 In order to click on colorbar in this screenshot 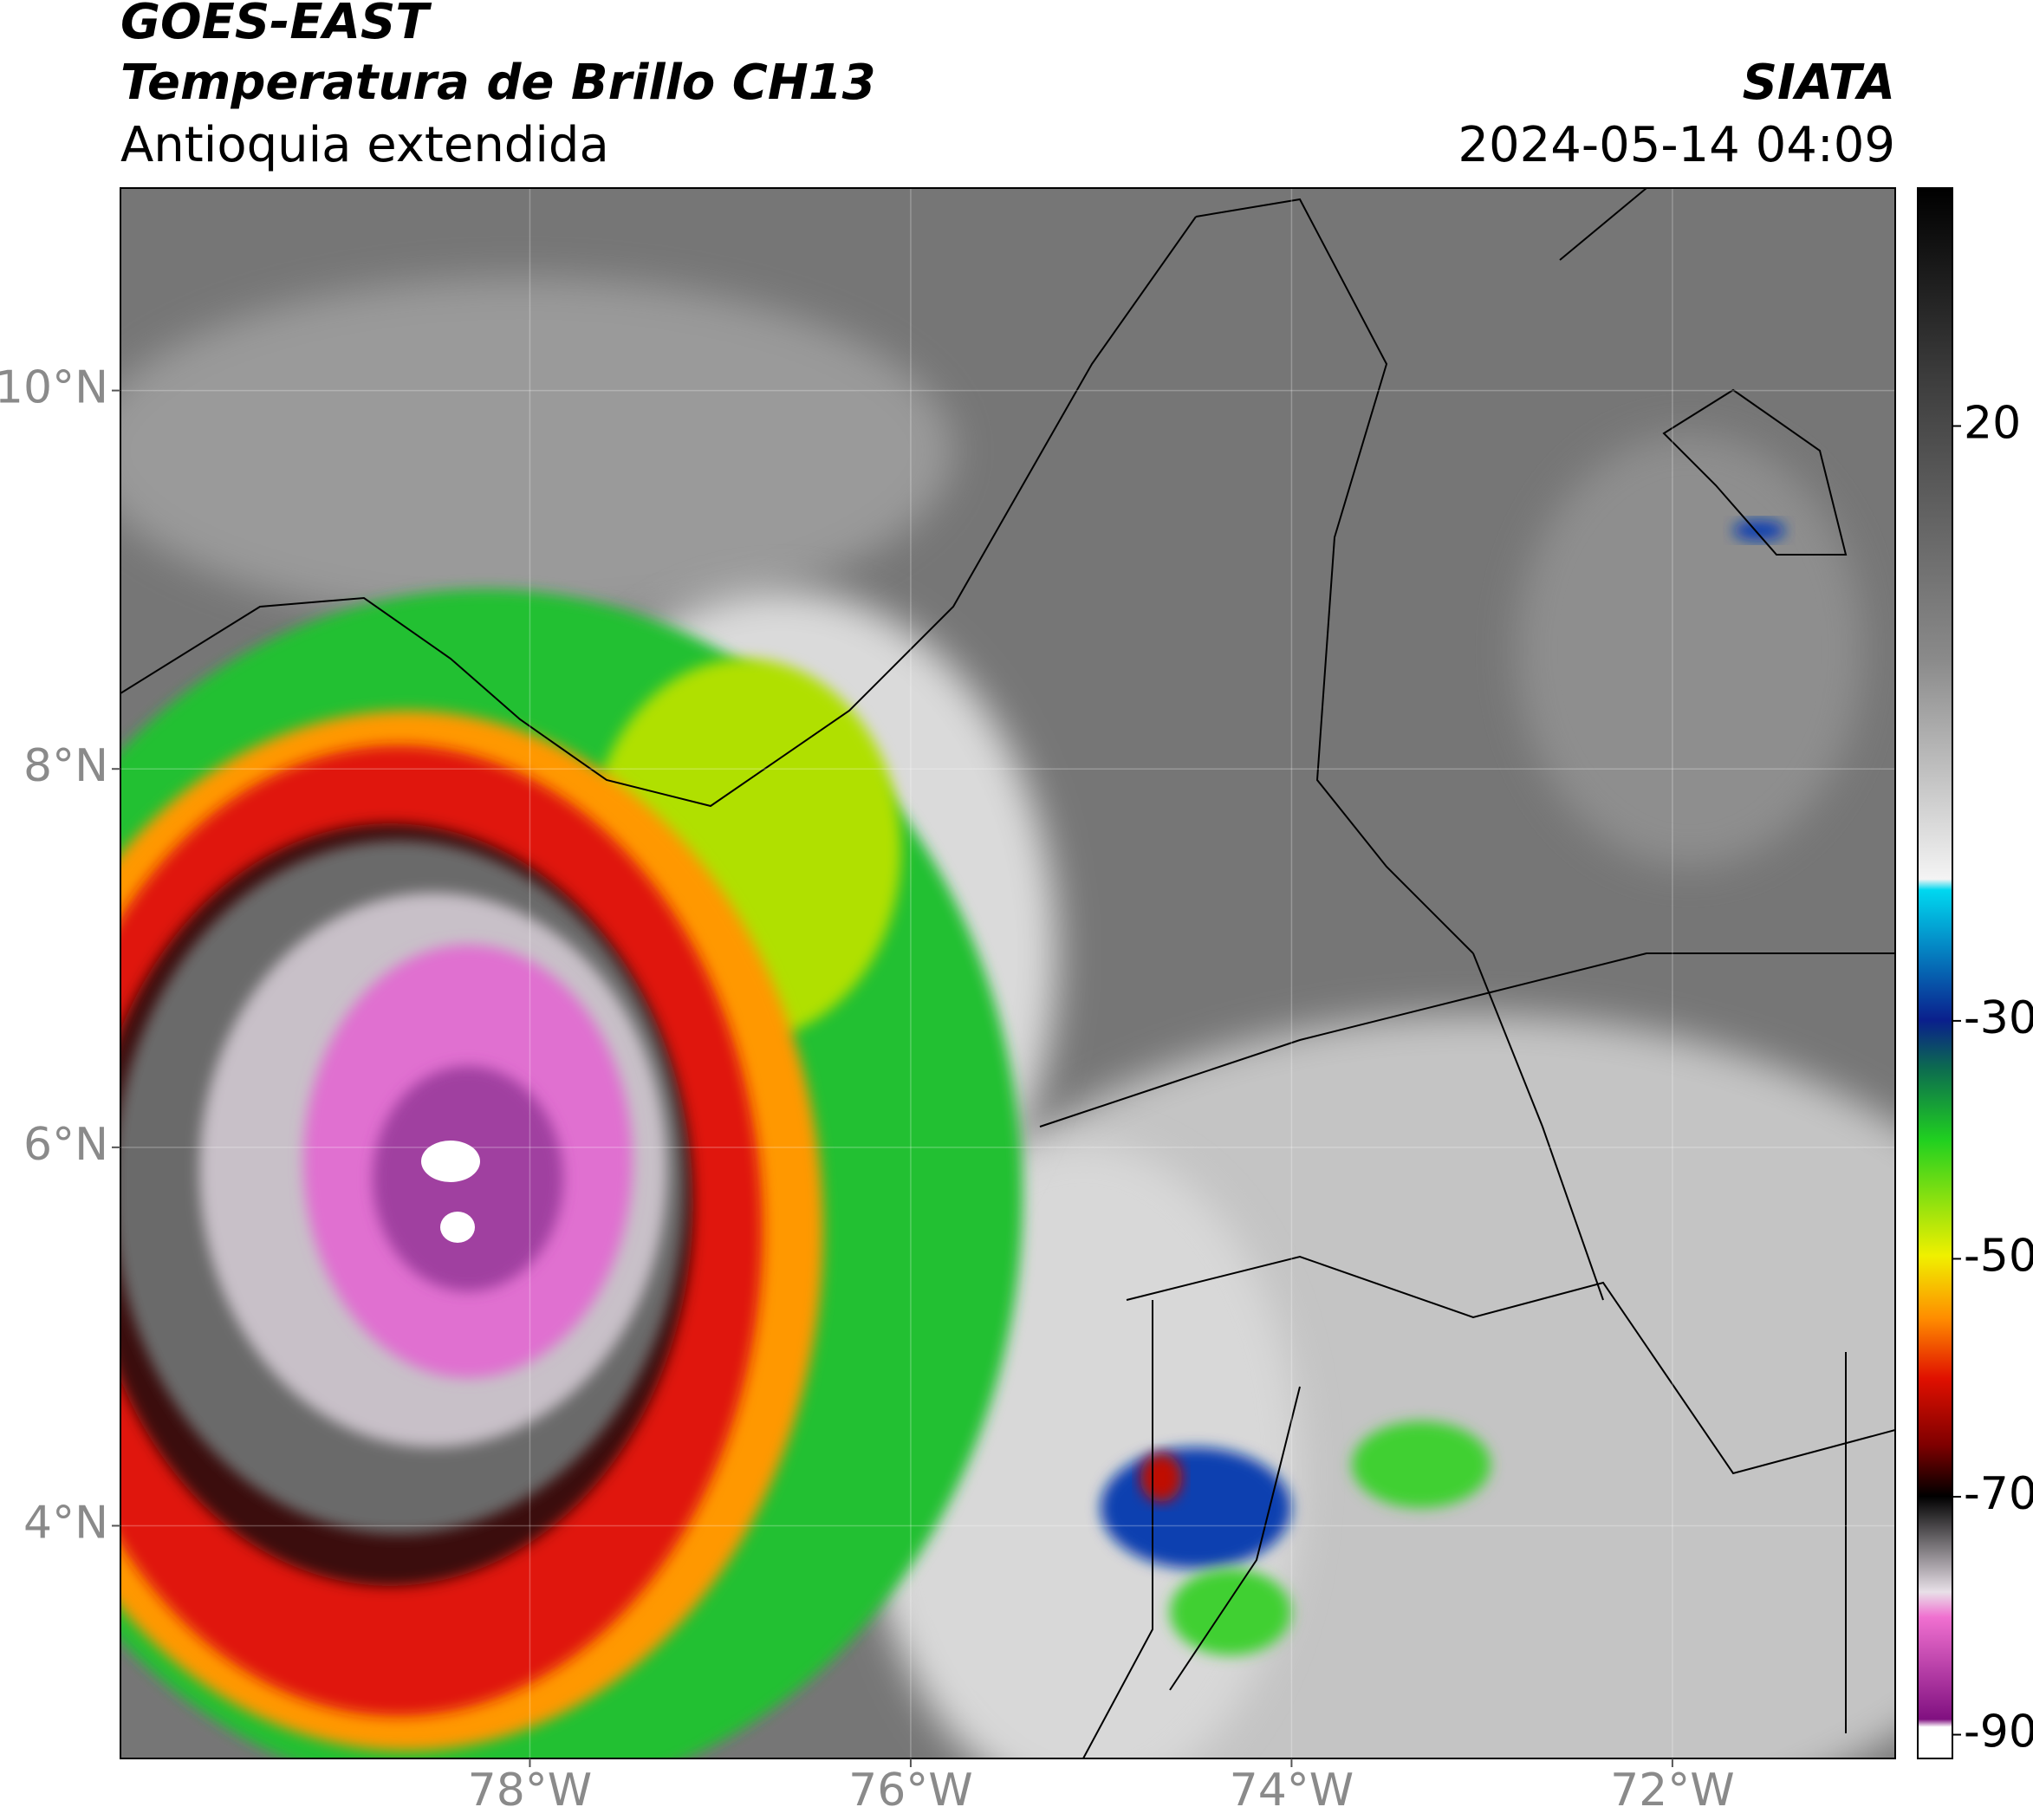, I will do `click(1935, 973)`.